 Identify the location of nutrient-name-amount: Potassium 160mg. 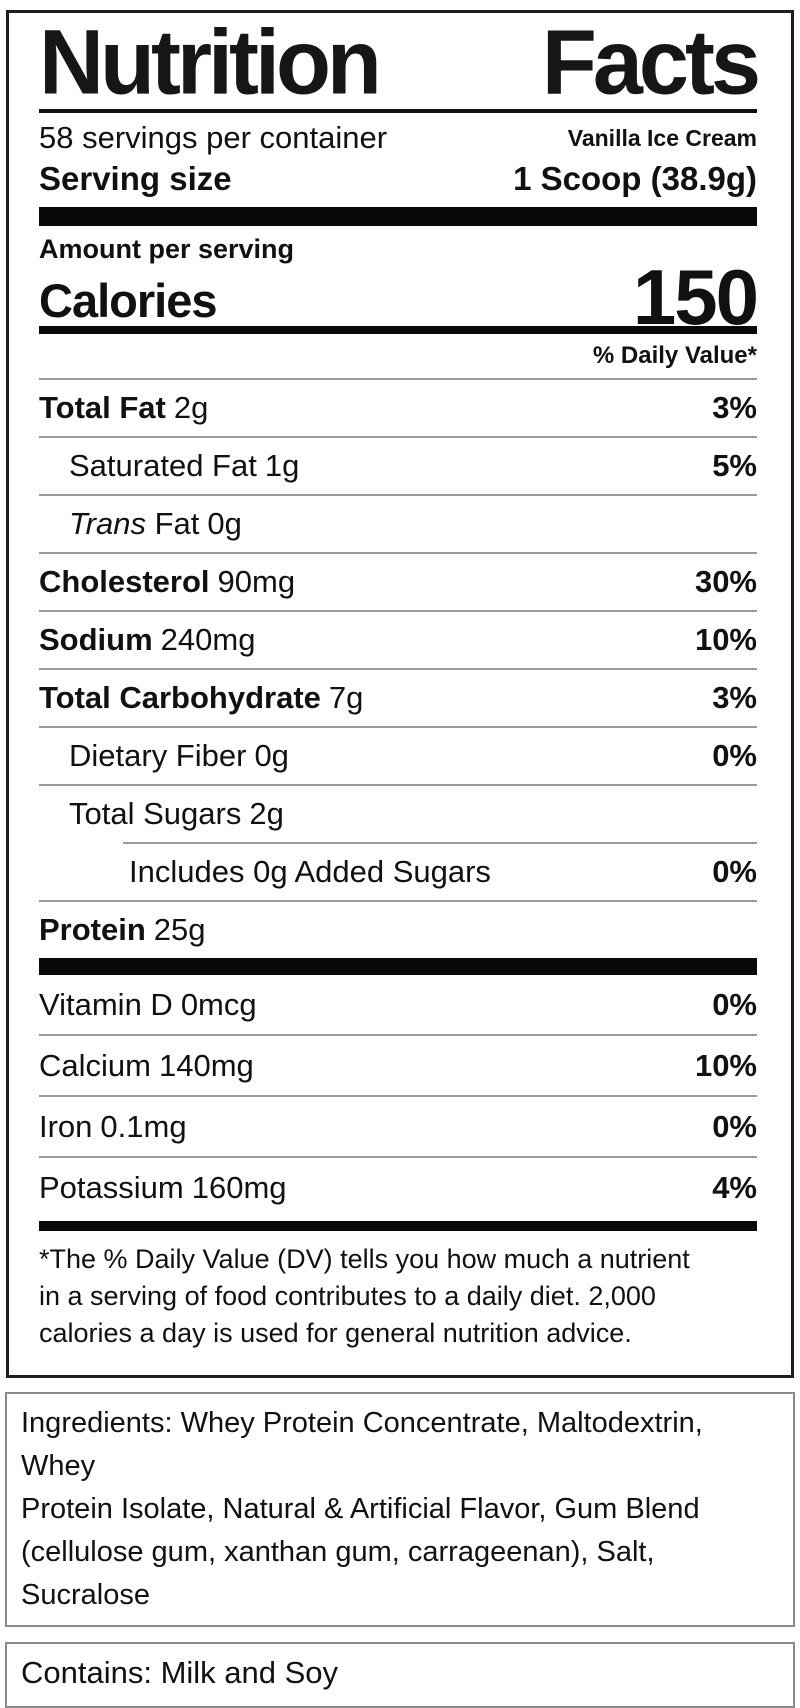
(163, 1187).